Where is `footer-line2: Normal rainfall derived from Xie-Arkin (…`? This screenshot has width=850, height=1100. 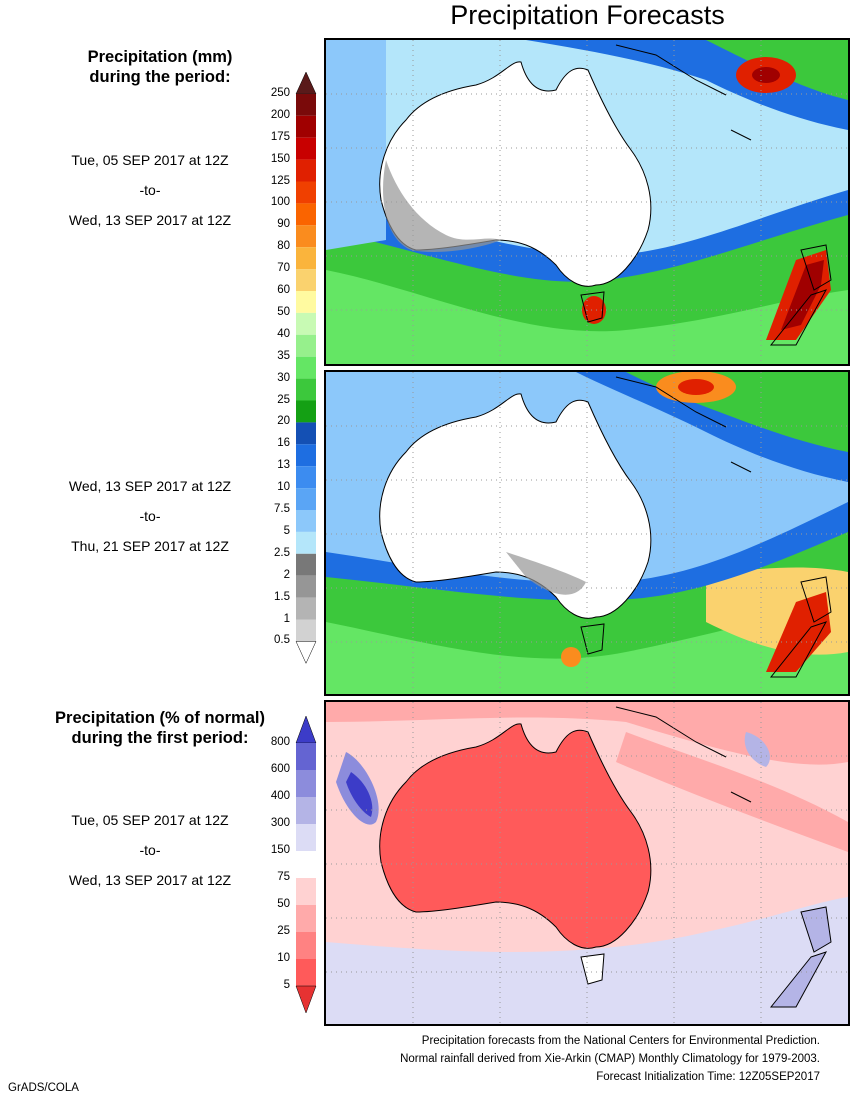
footer-line2: Normal rainfall derived from Xie-Arkin (… is located at coordinates (610, 1059).